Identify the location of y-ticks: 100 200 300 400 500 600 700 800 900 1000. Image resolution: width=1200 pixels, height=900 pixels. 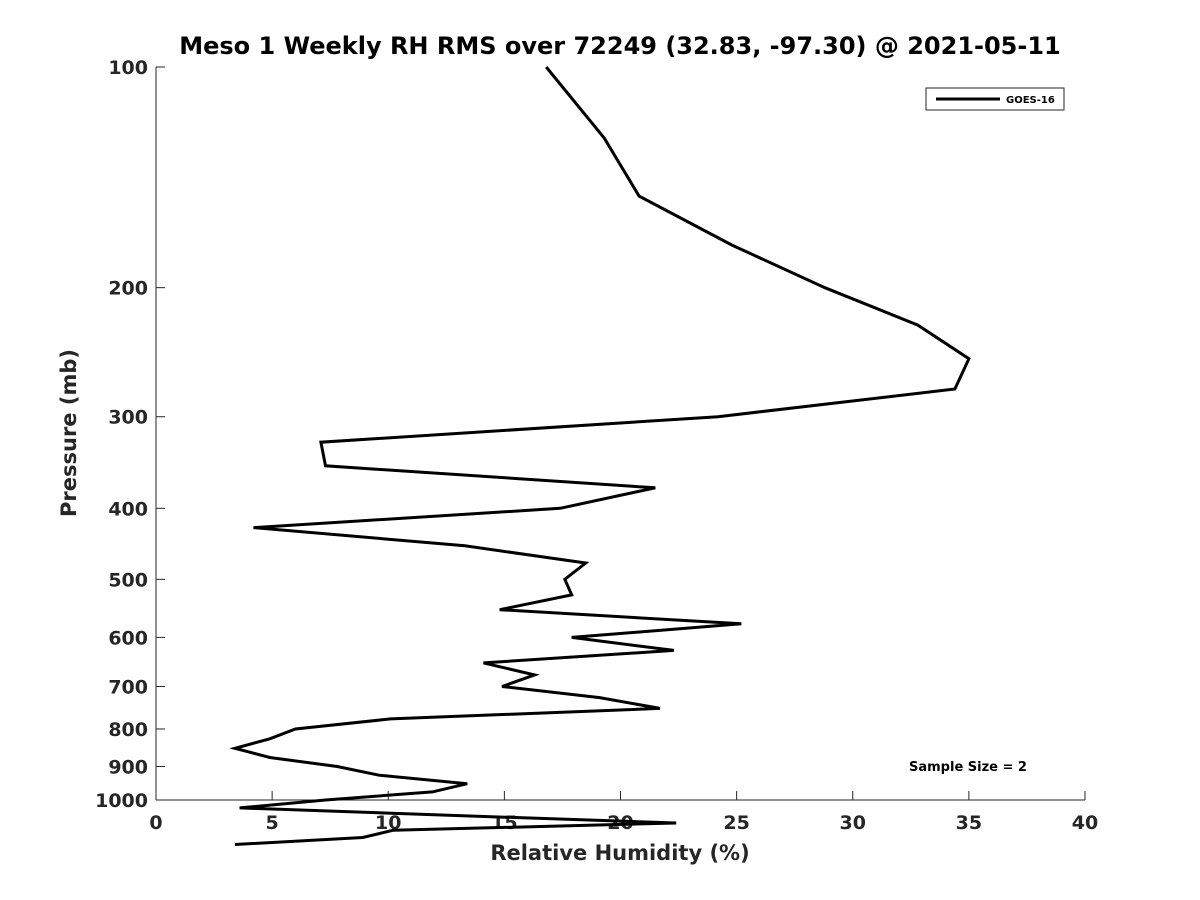
(130, 434).